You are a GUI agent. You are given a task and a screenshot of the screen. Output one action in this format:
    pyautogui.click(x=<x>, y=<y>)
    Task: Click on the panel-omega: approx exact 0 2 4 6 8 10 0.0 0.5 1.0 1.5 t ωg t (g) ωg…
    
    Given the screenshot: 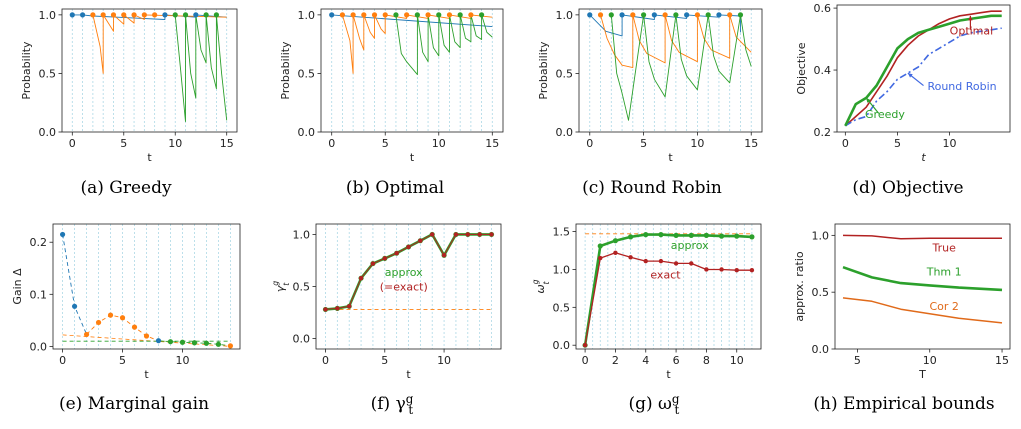 What is the action you would take?
    pyautogui.click(x=646, y=320)
    